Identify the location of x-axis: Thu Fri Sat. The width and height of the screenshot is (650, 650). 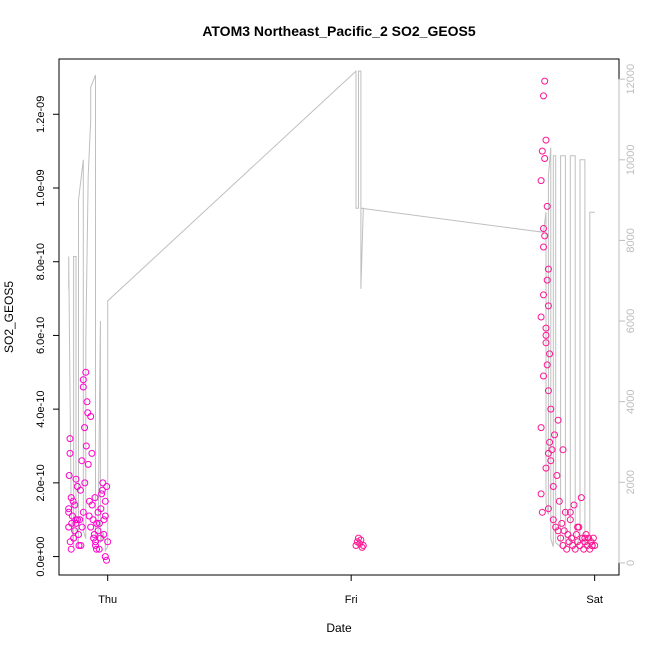
(350, 590).